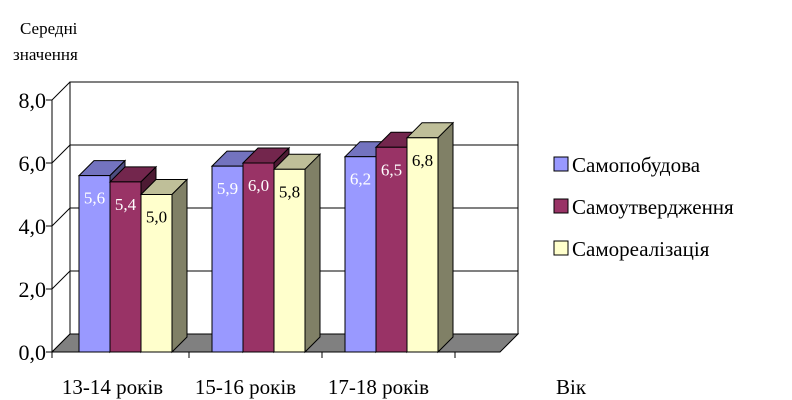 The width and height of the screenshot is (792, 400). What do you see at coordinates (636, 165) in the screenshot?
I see `legend-entry-label: Самопобудова` at bounding box center [636, 165].